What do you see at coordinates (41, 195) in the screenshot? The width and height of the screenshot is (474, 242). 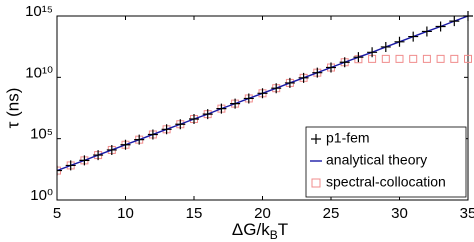 I see `y-tick-label: 10⁰` at bounding box center [41, 195].